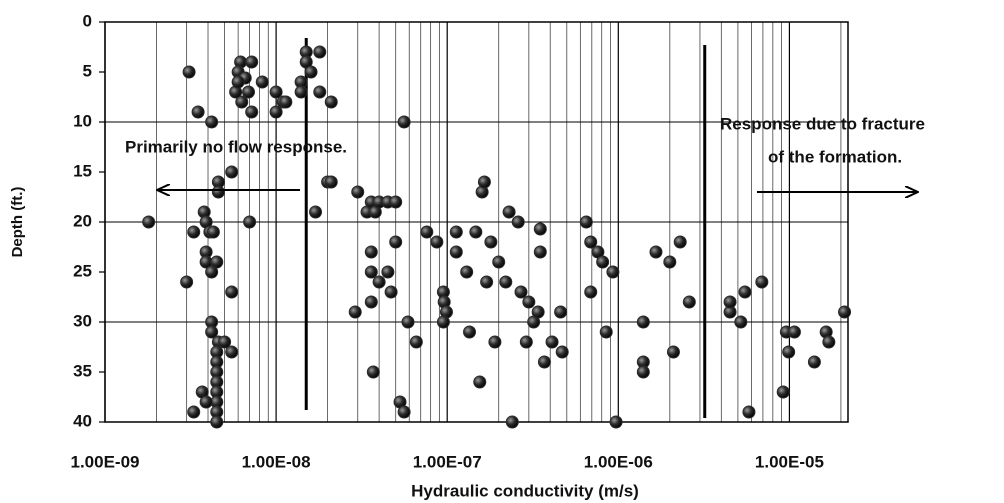 Image resolution: width=1004 pixels, height=503 pixels. I want to click on annotation: Primarily no flow response., so click(236, 146).